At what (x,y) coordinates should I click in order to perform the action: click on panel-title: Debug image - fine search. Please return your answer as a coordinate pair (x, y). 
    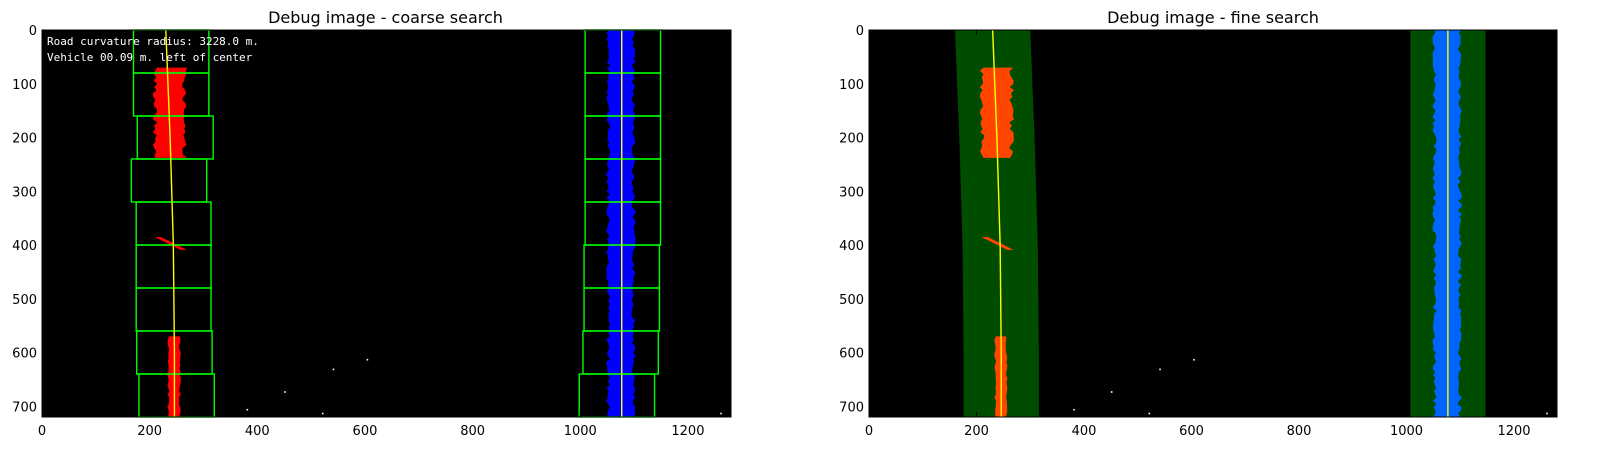
    Looking at the image, I should click on (1213, 17).